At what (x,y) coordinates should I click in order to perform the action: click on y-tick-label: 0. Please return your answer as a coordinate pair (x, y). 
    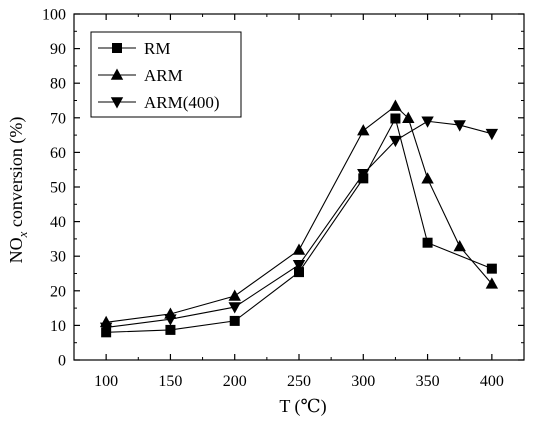
    Looking at the image, I should click on (62, 361).